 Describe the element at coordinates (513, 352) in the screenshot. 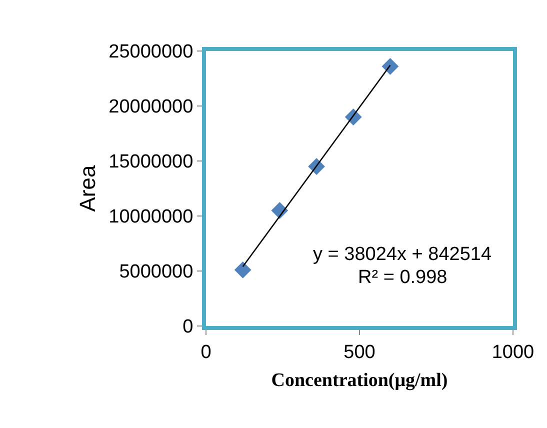

I see `x-tick-label: 1000` at that location.